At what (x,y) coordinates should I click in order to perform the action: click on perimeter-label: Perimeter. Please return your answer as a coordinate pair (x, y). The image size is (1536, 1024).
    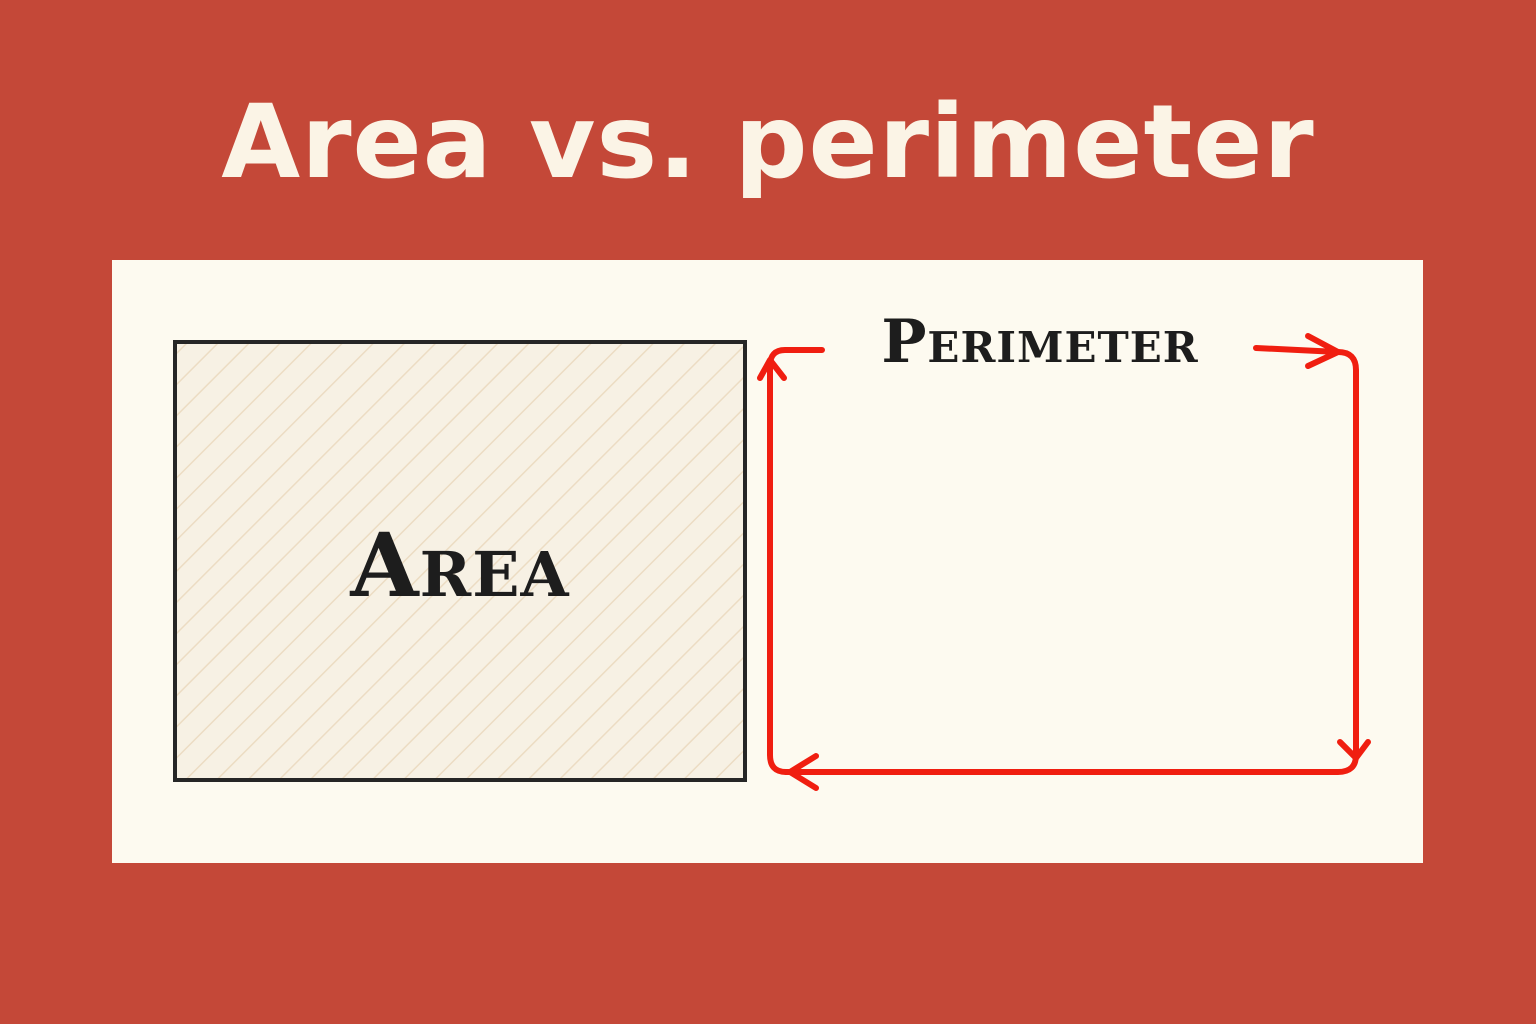
    Looking at the image, I should click on (1040, 342).